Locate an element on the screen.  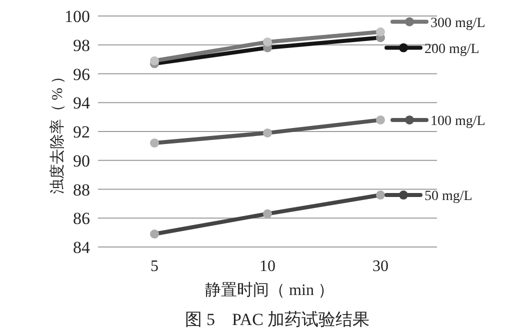
y-tick-label: 92 is located at coordinates (81, 132).